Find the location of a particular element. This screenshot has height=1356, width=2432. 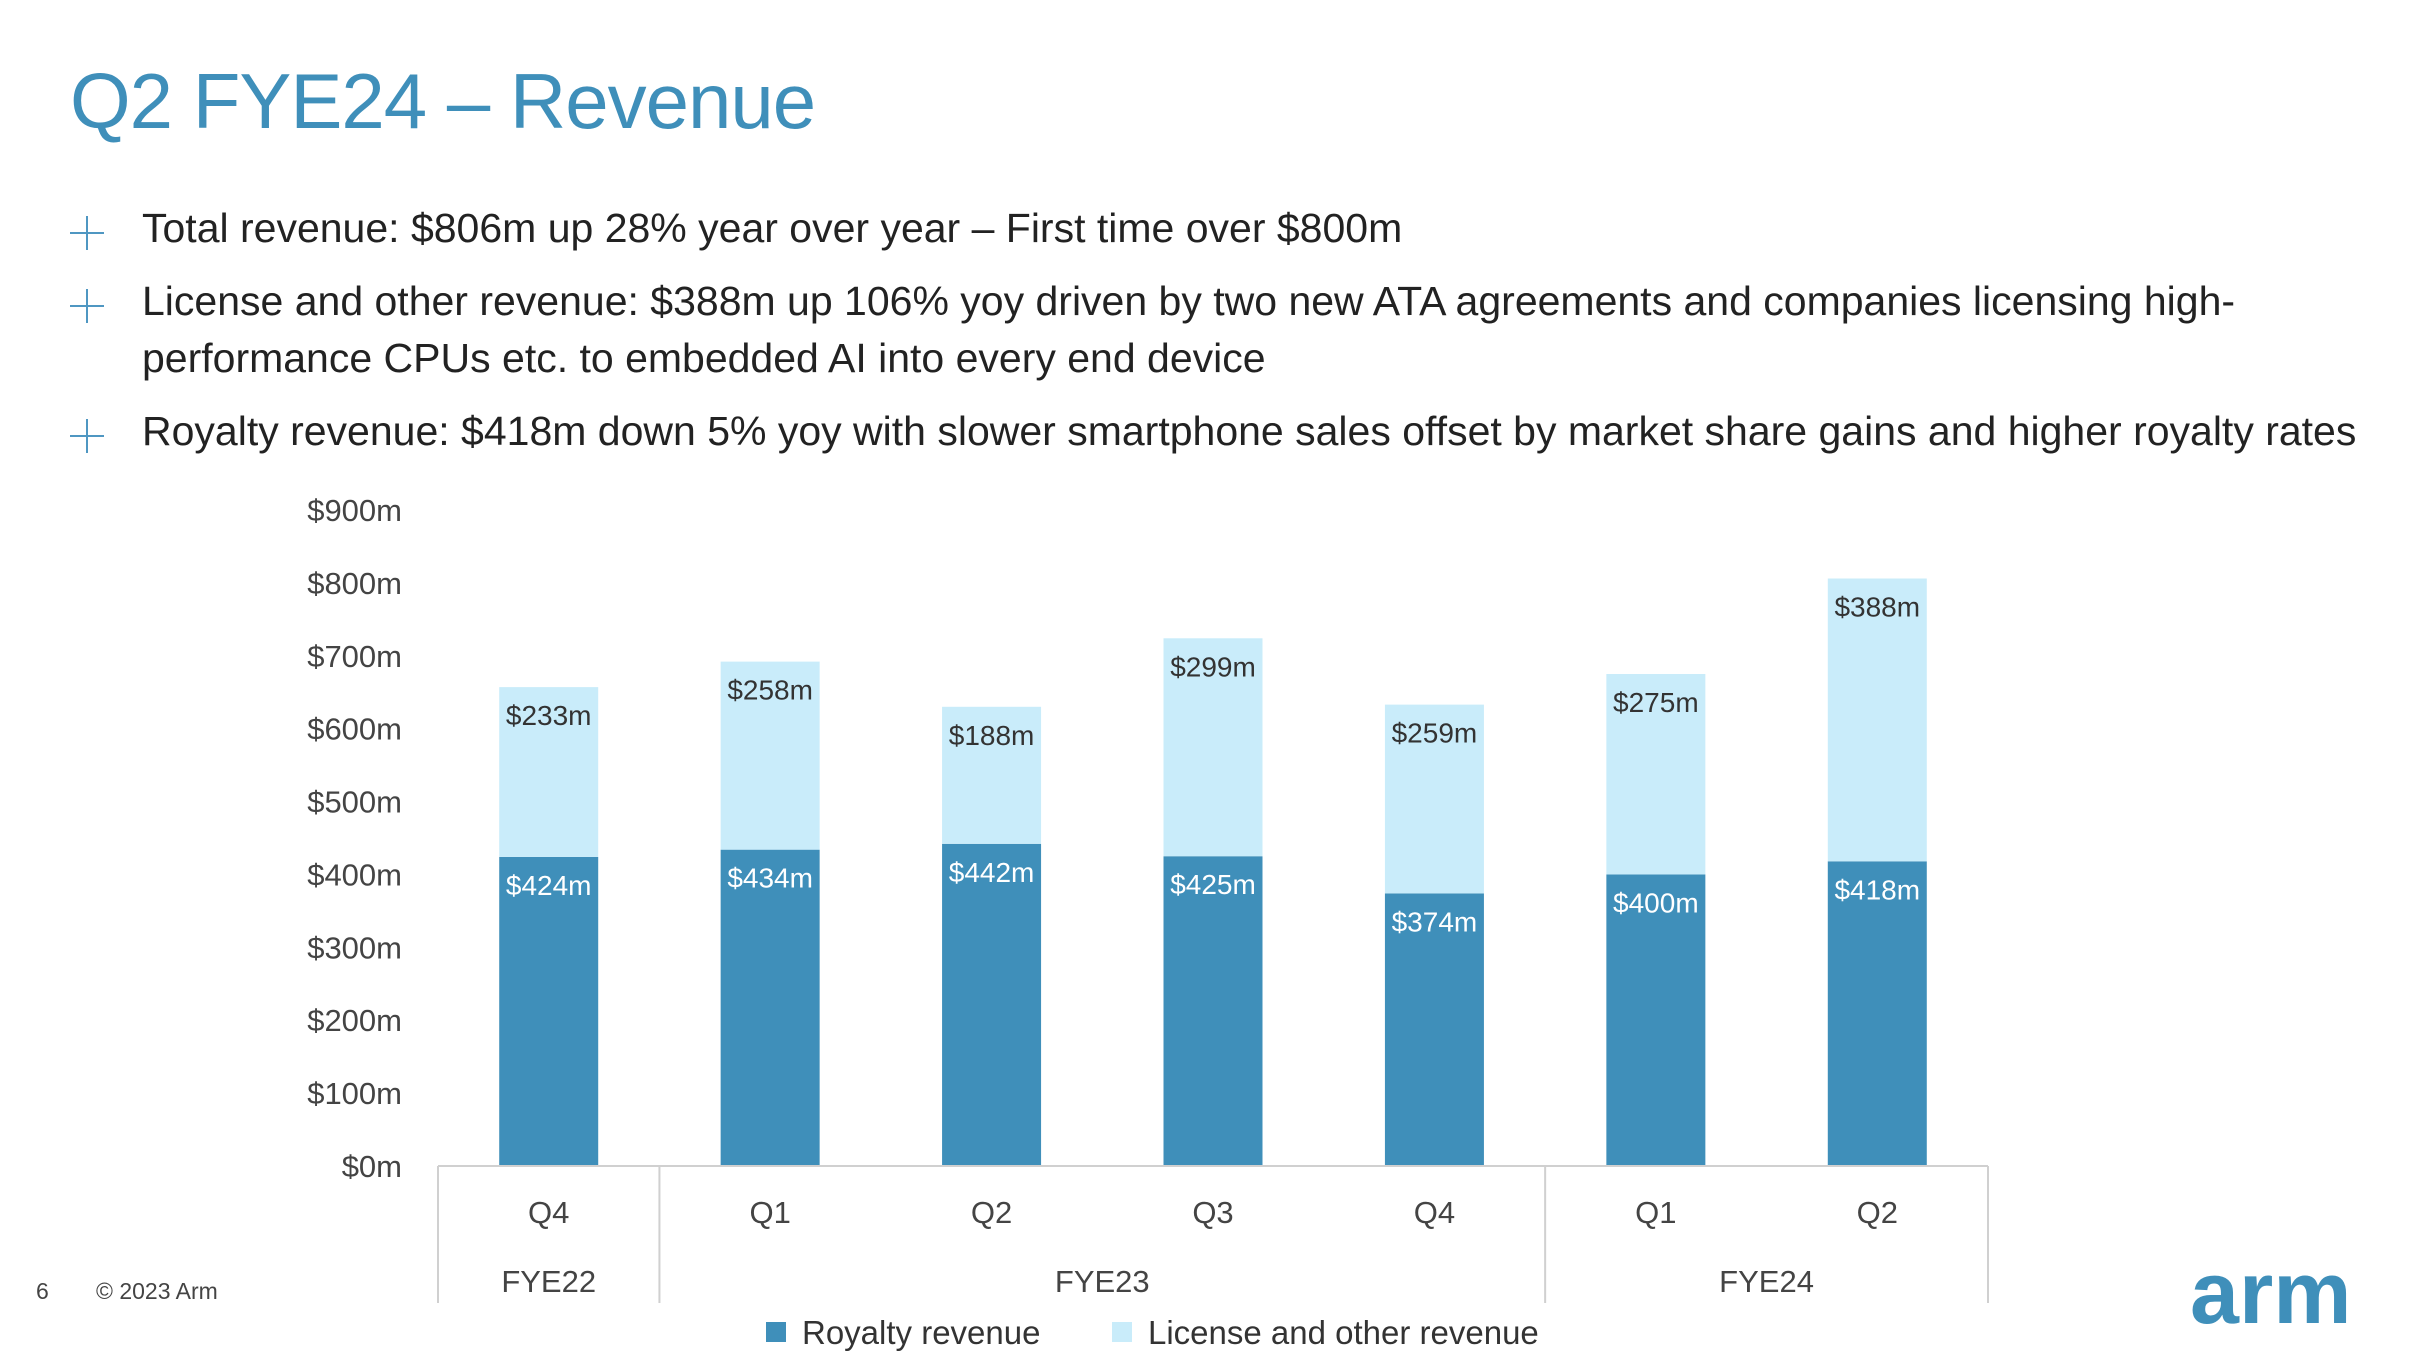

data-label: $388m is located at coordinates (1877, 607).